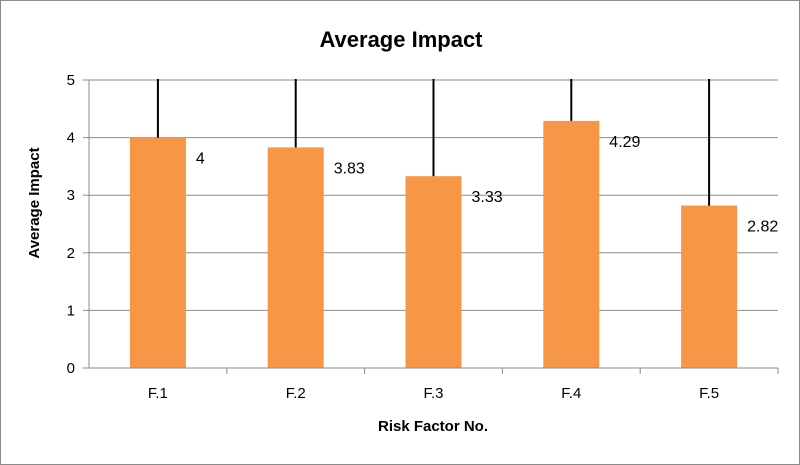 This screenshot has width=800, height=465. Describe the element at coordinates (71, 253) in the screenshot. I see `y-tick-label: 2` at that location.